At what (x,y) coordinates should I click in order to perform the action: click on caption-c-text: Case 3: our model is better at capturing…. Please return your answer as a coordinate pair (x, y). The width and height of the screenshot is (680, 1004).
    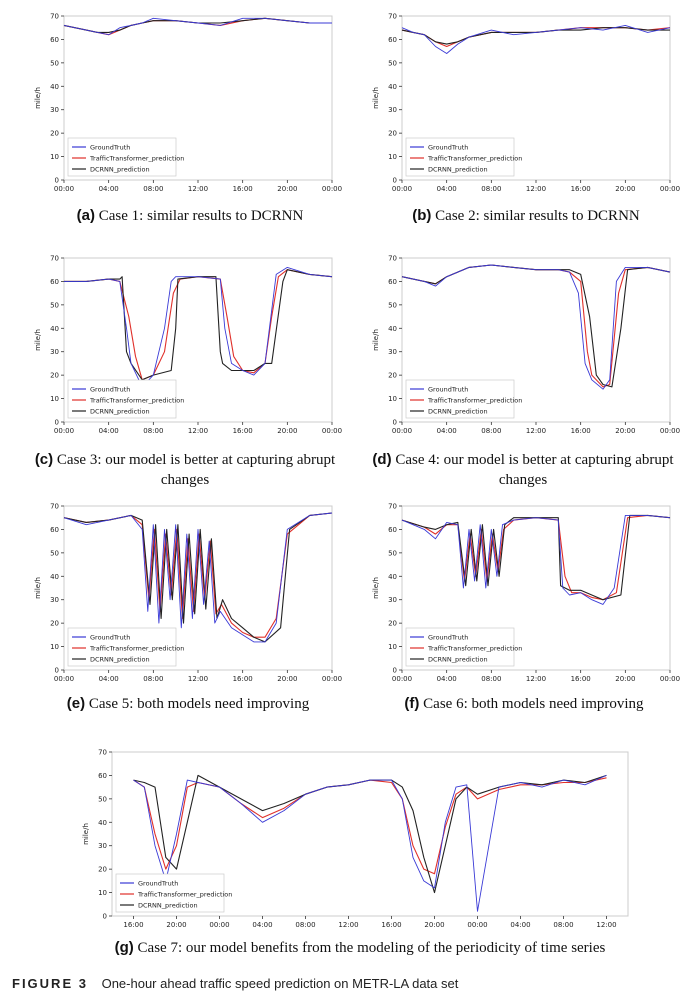
    Looking at the image, I should click on (196, 470).